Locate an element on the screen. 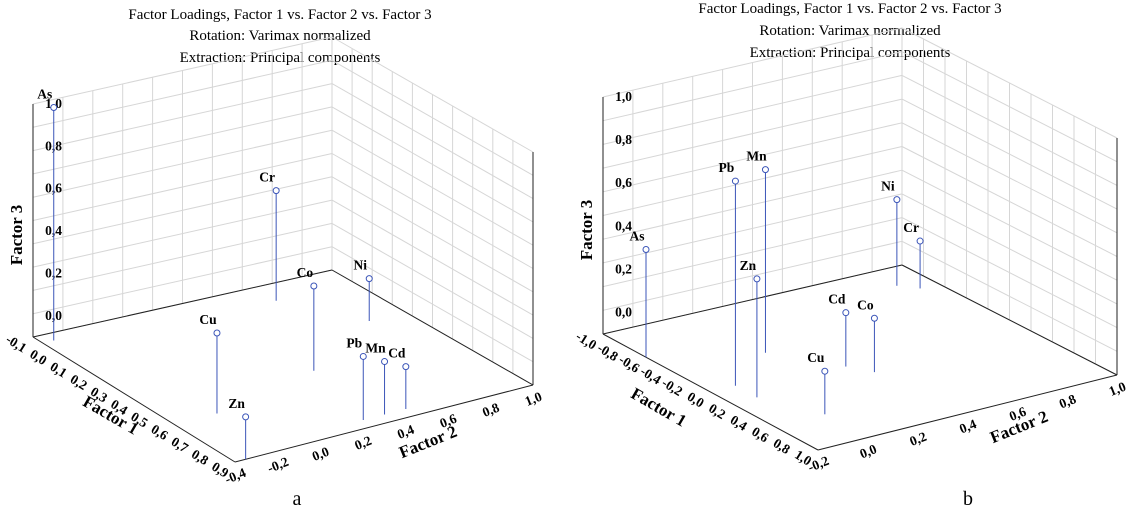 This screenshot has width=1141, height=516. z-tick-label: 0,2 is located at coordinates (623, 268).